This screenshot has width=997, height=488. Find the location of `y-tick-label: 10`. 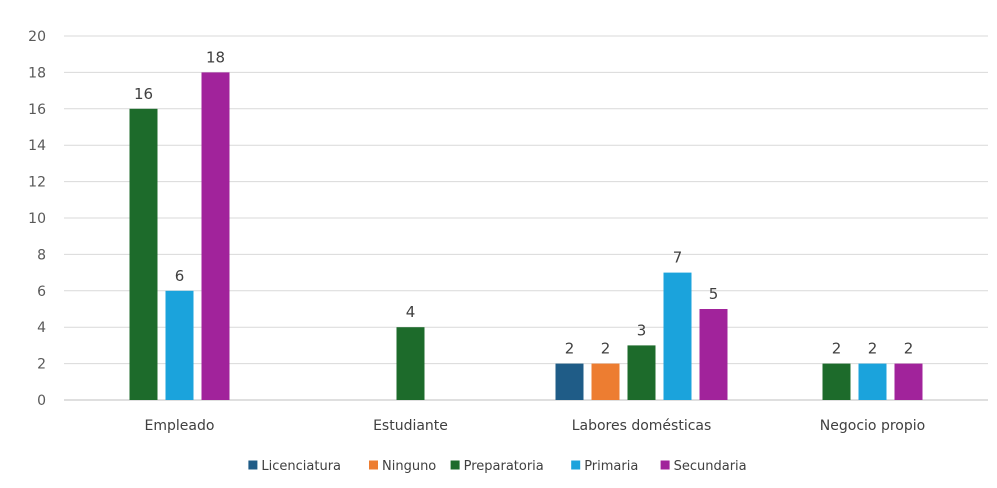

y-tick-label: 10 is located at coordinates (37, 219).